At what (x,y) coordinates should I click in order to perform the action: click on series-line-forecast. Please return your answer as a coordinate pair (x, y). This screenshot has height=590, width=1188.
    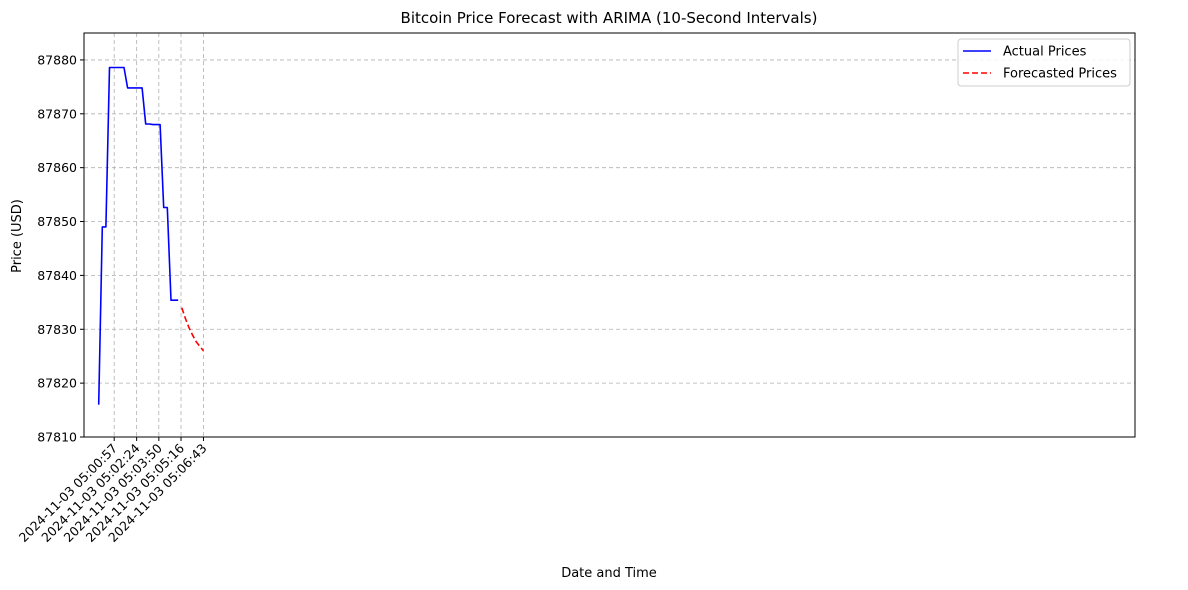
    Looking at the image, I should click on (193, 329).